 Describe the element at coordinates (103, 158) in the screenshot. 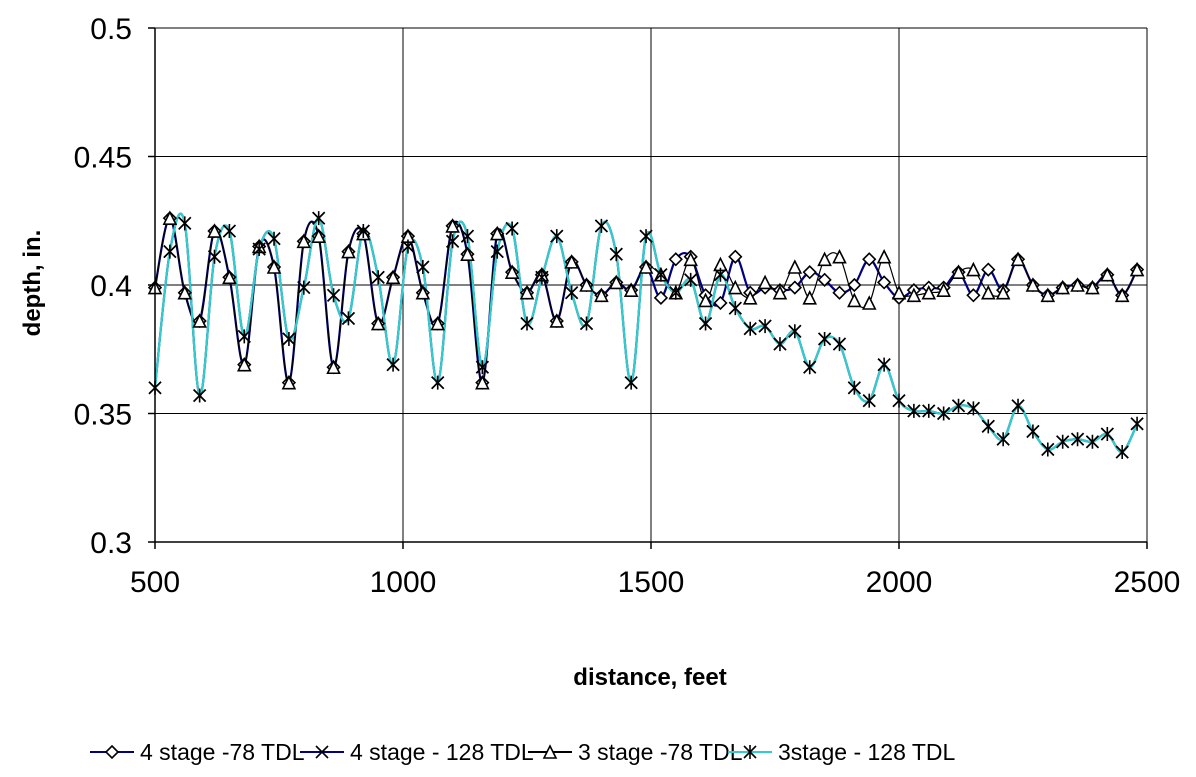

I see `y-tick-label: 0.45` at that location.